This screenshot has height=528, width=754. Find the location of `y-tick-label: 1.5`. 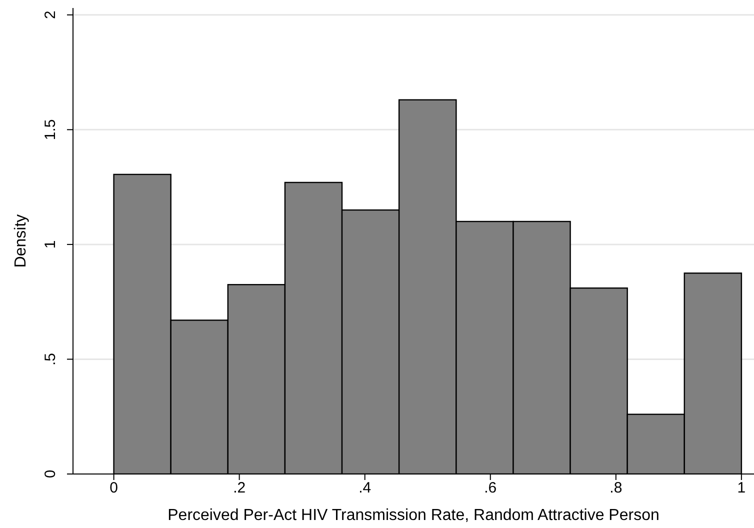

y-tick-label: 1.5 is located at coordinates (50, 129).